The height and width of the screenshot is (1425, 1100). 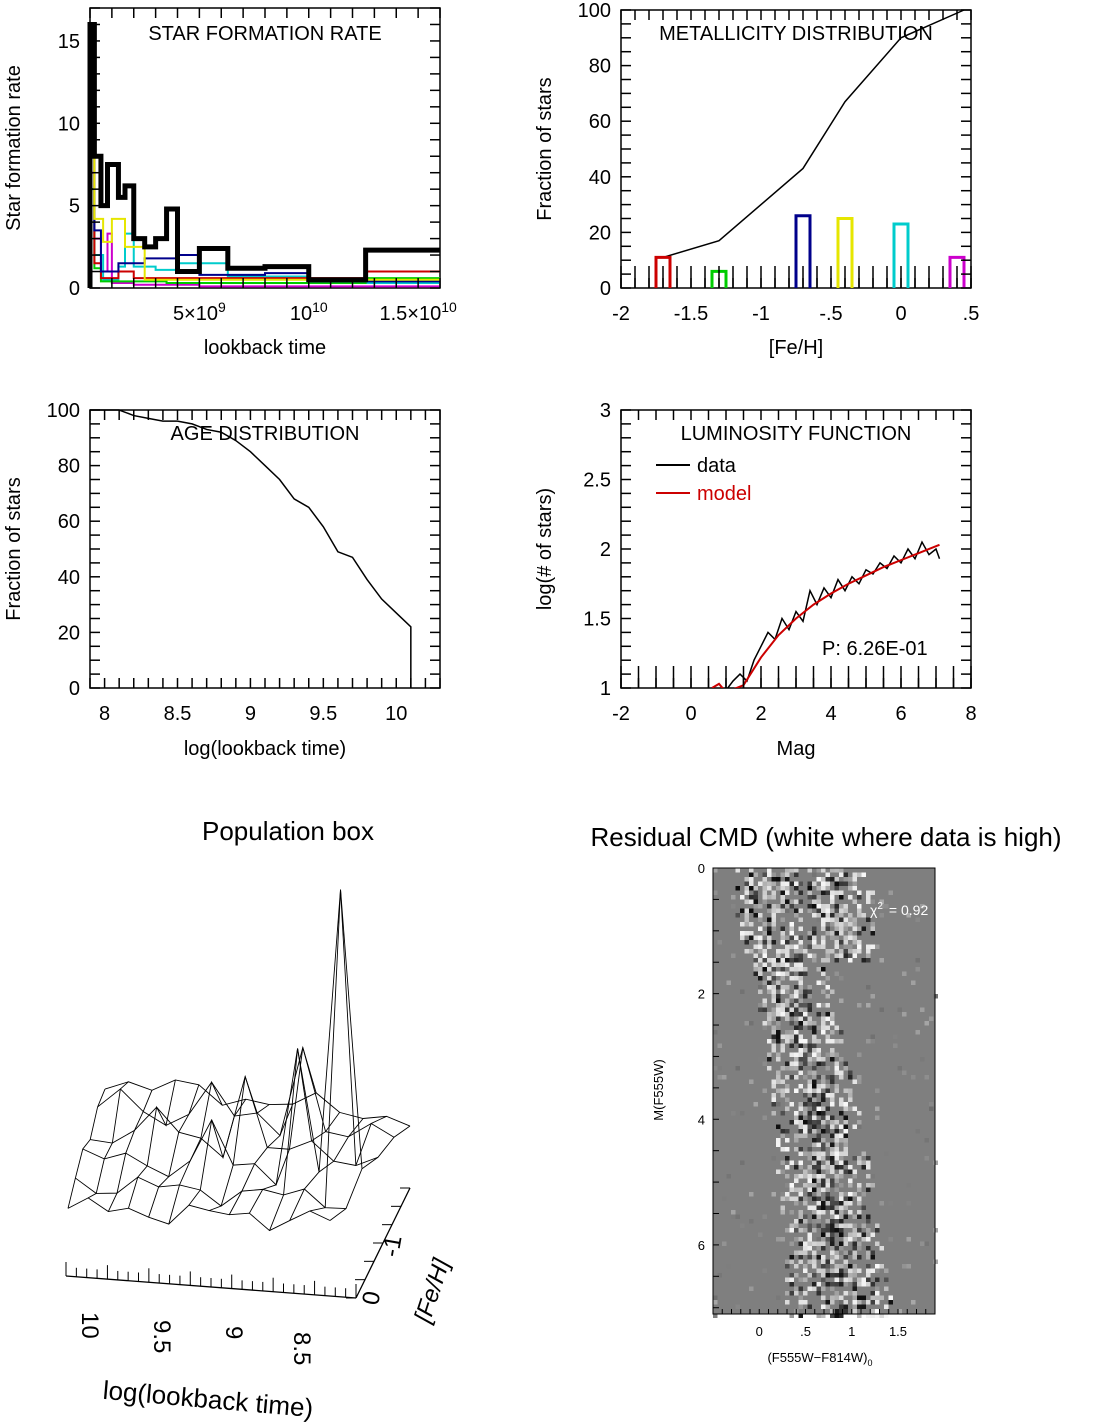 I want to click on age-xtick-label: 10, so click(x=396, y=714).